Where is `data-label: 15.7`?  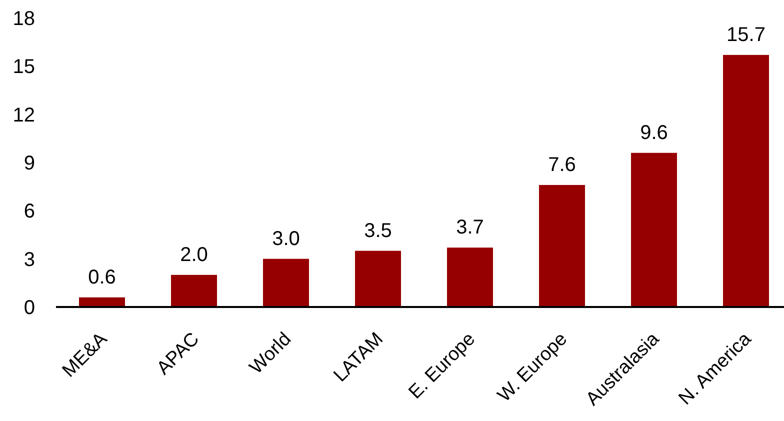
data-label: 15.7 is located at coordinates (746, 35).